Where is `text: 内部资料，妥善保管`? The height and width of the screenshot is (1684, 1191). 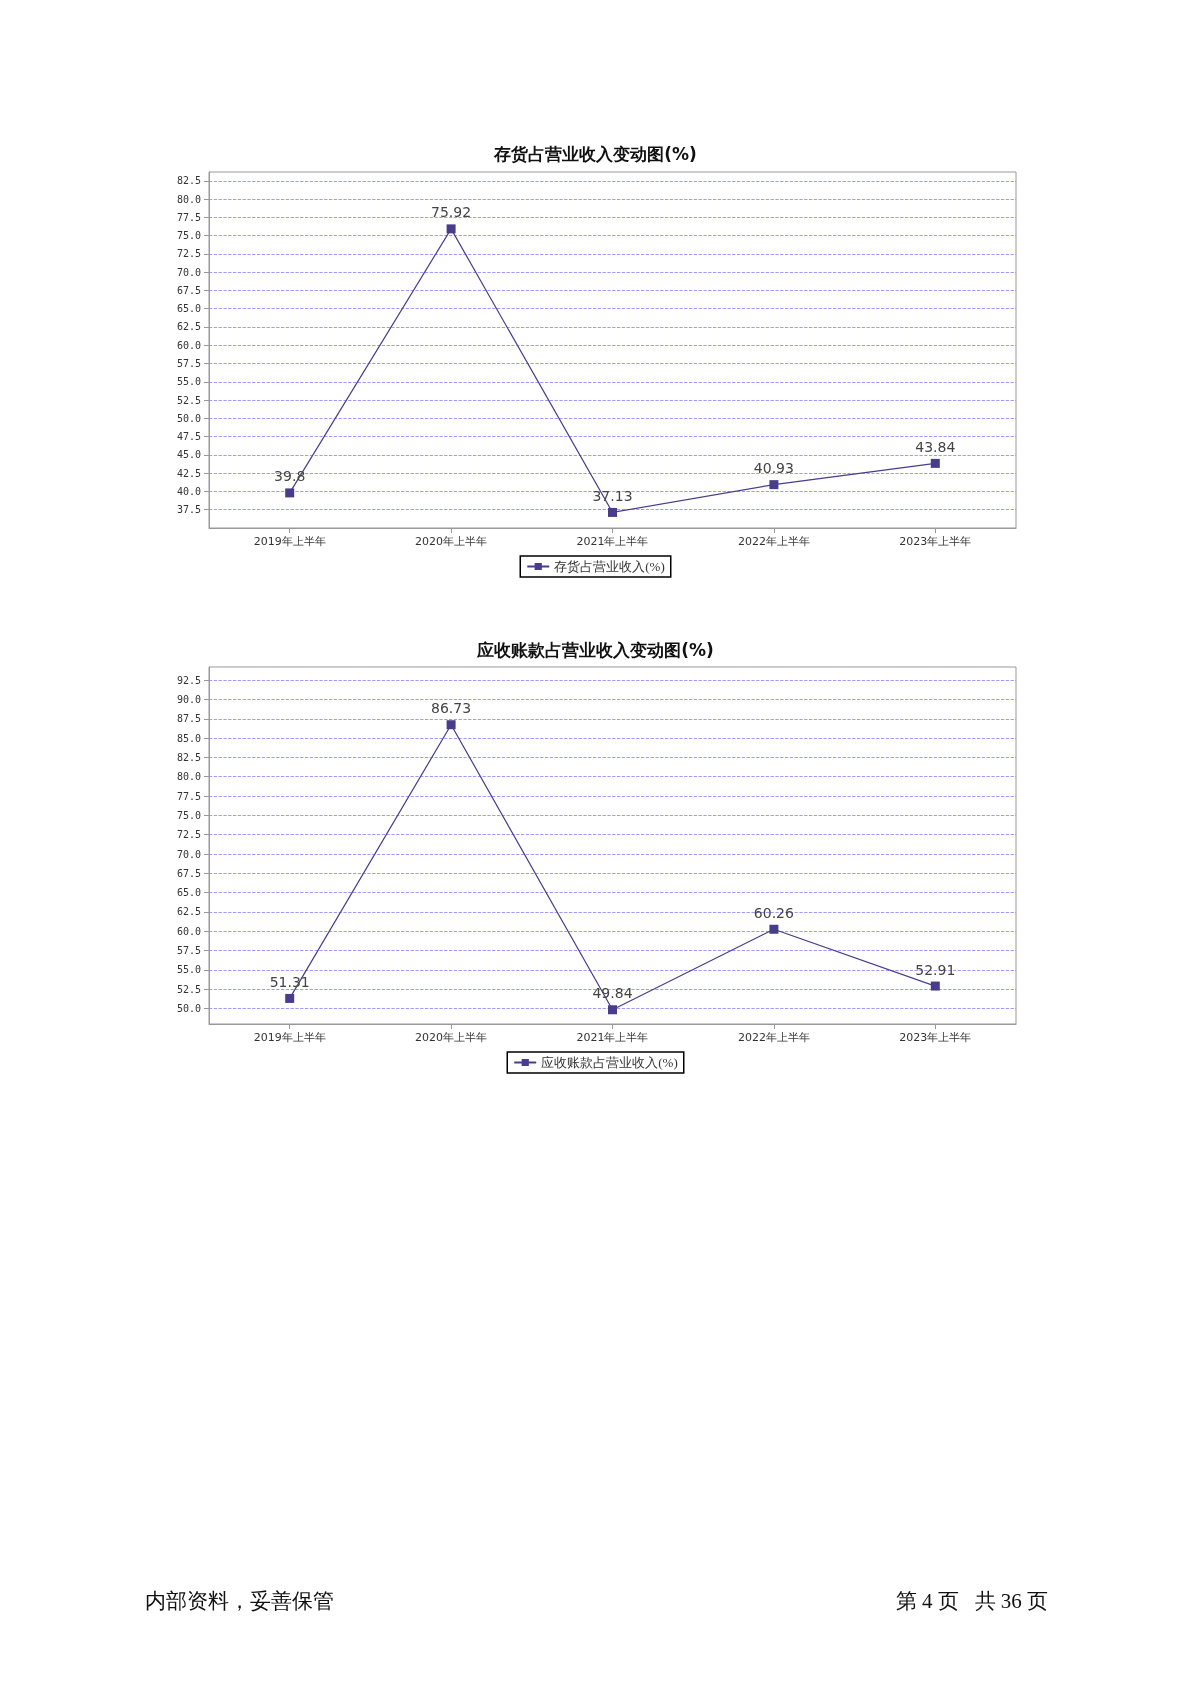
text: 内部资料，妥善保管 is located at coordinates (239, 1601).